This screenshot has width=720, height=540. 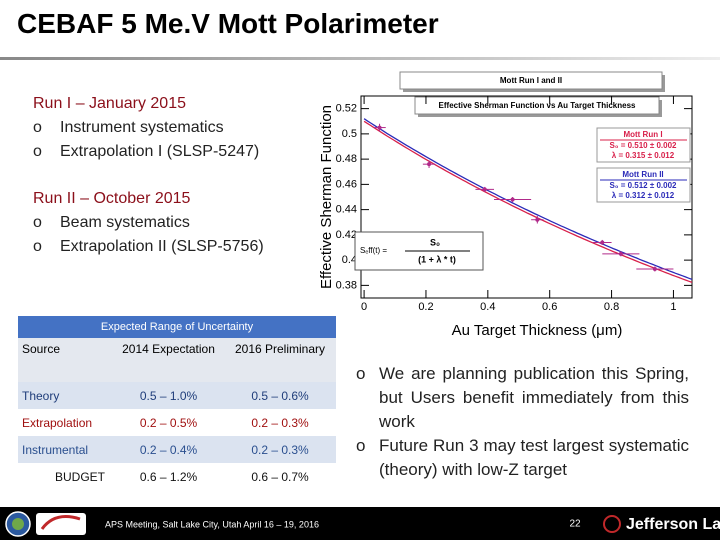 I want to click on x-tick-label: 0.2, so click(x=425, y=307).